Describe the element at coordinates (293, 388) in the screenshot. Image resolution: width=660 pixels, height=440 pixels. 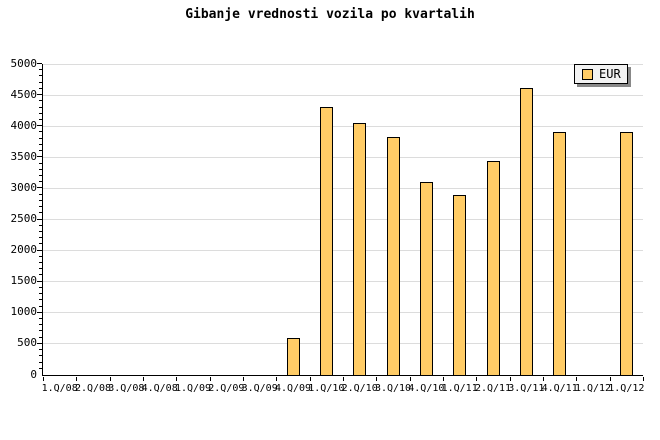
I see `x-axis-label: 4.Q/09` at that location.